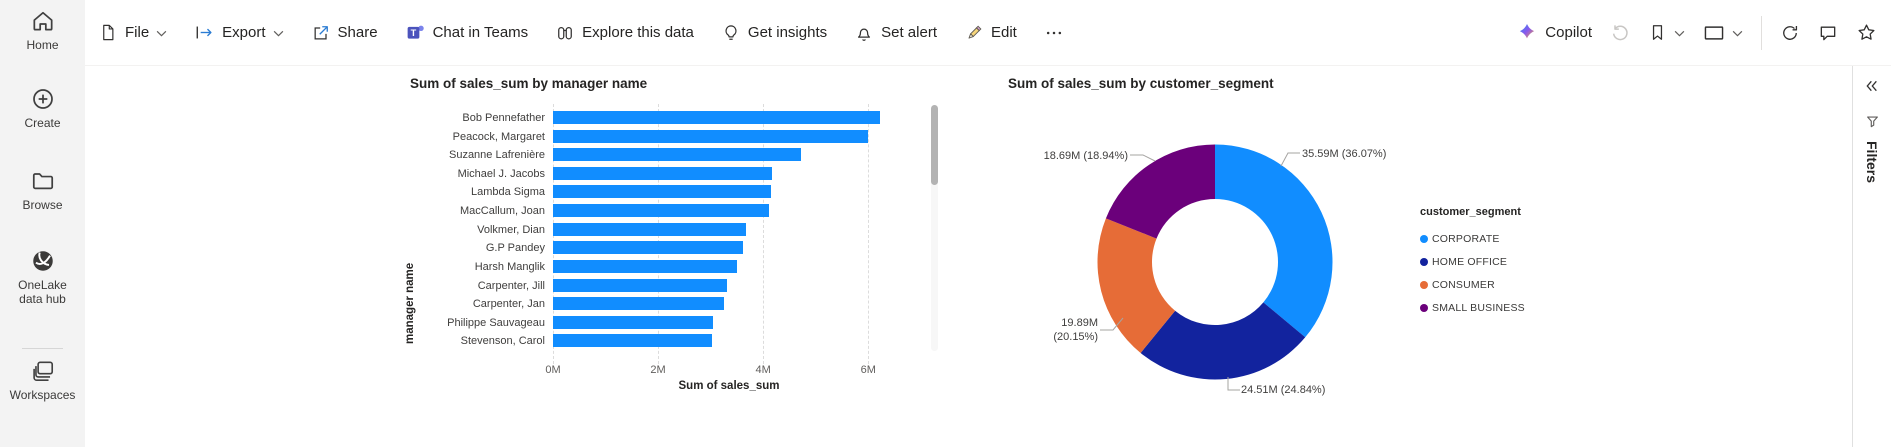 Image resolution: width=1891 pixels, height=447 pixels. What do you see at coordinates (869, 234) in the screenshot?
I see `gridline` at bounding box center [869, 234].